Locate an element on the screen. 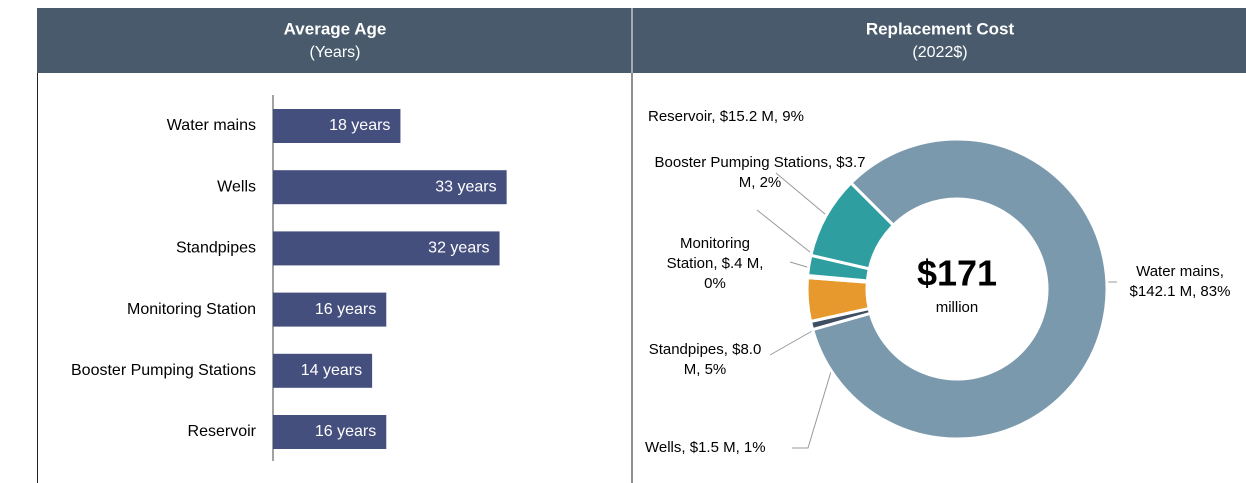  slice-label: Booster Pumping Stations, $3.7 M, 2% is located at coordinates (760, 172).